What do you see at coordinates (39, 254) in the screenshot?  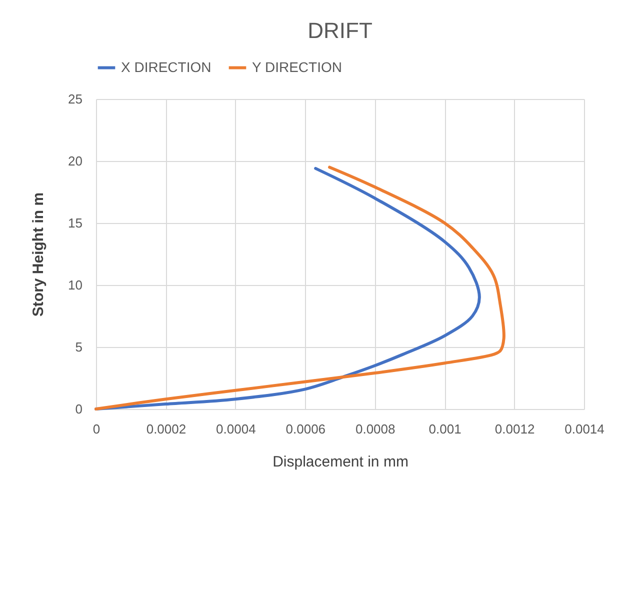 I see `y-axis-title: Story Height in m` at bounding box center [39, 254].